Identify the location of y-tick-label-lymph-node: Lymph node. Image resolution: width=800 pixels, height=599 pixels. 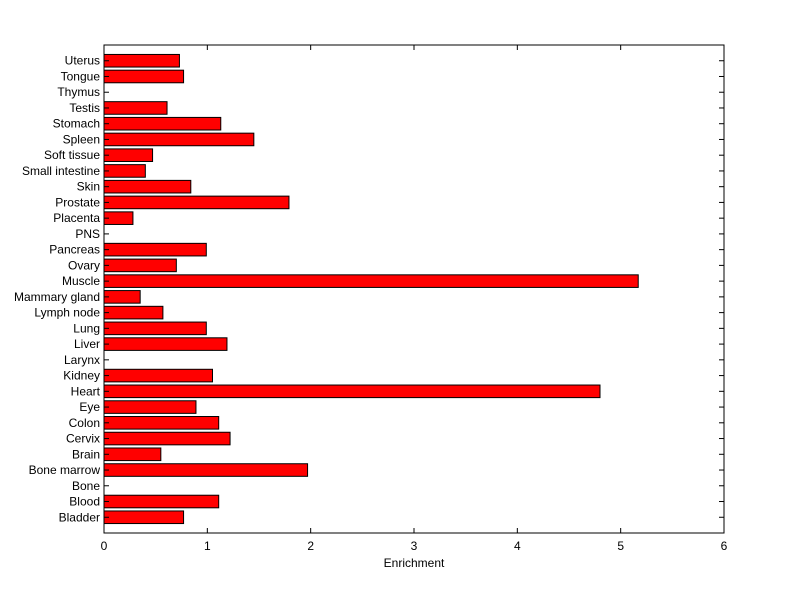
(67, 313).